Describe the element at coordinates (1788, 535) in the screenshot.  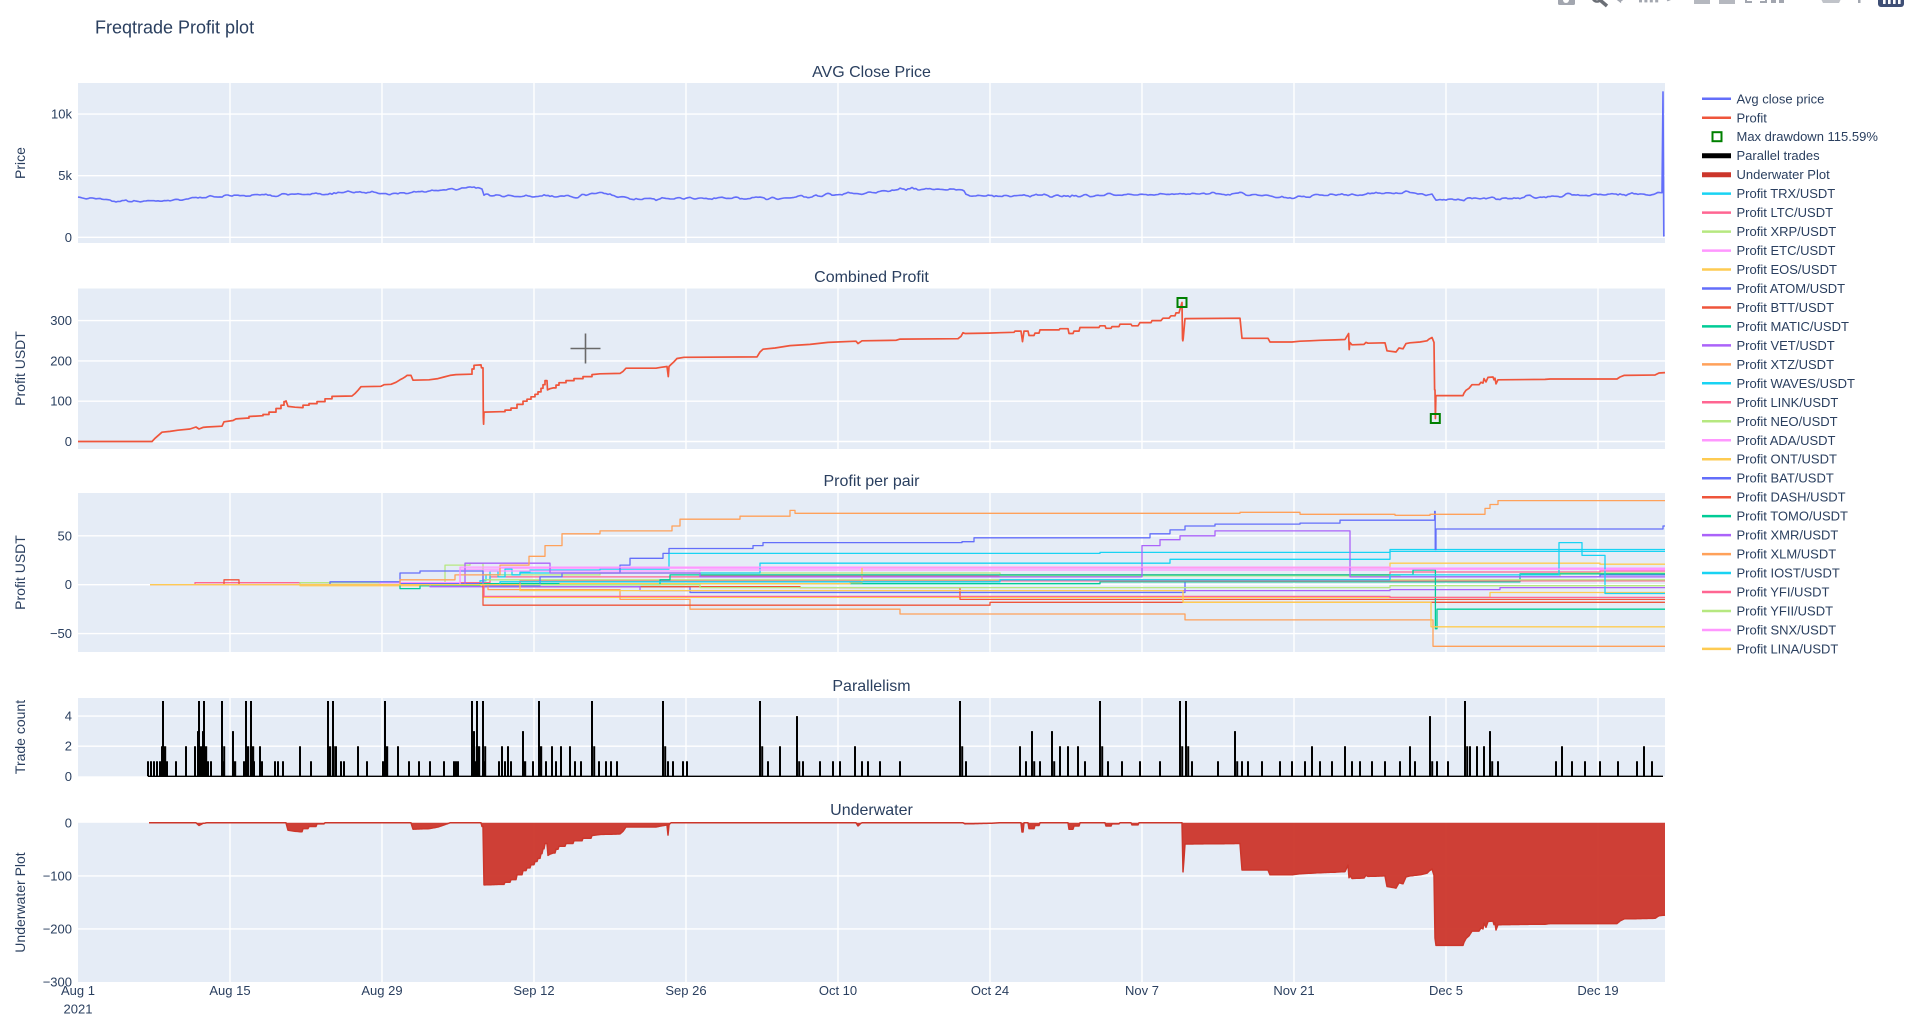
I see `svg-text: Profit XMR/USDT` at that location.